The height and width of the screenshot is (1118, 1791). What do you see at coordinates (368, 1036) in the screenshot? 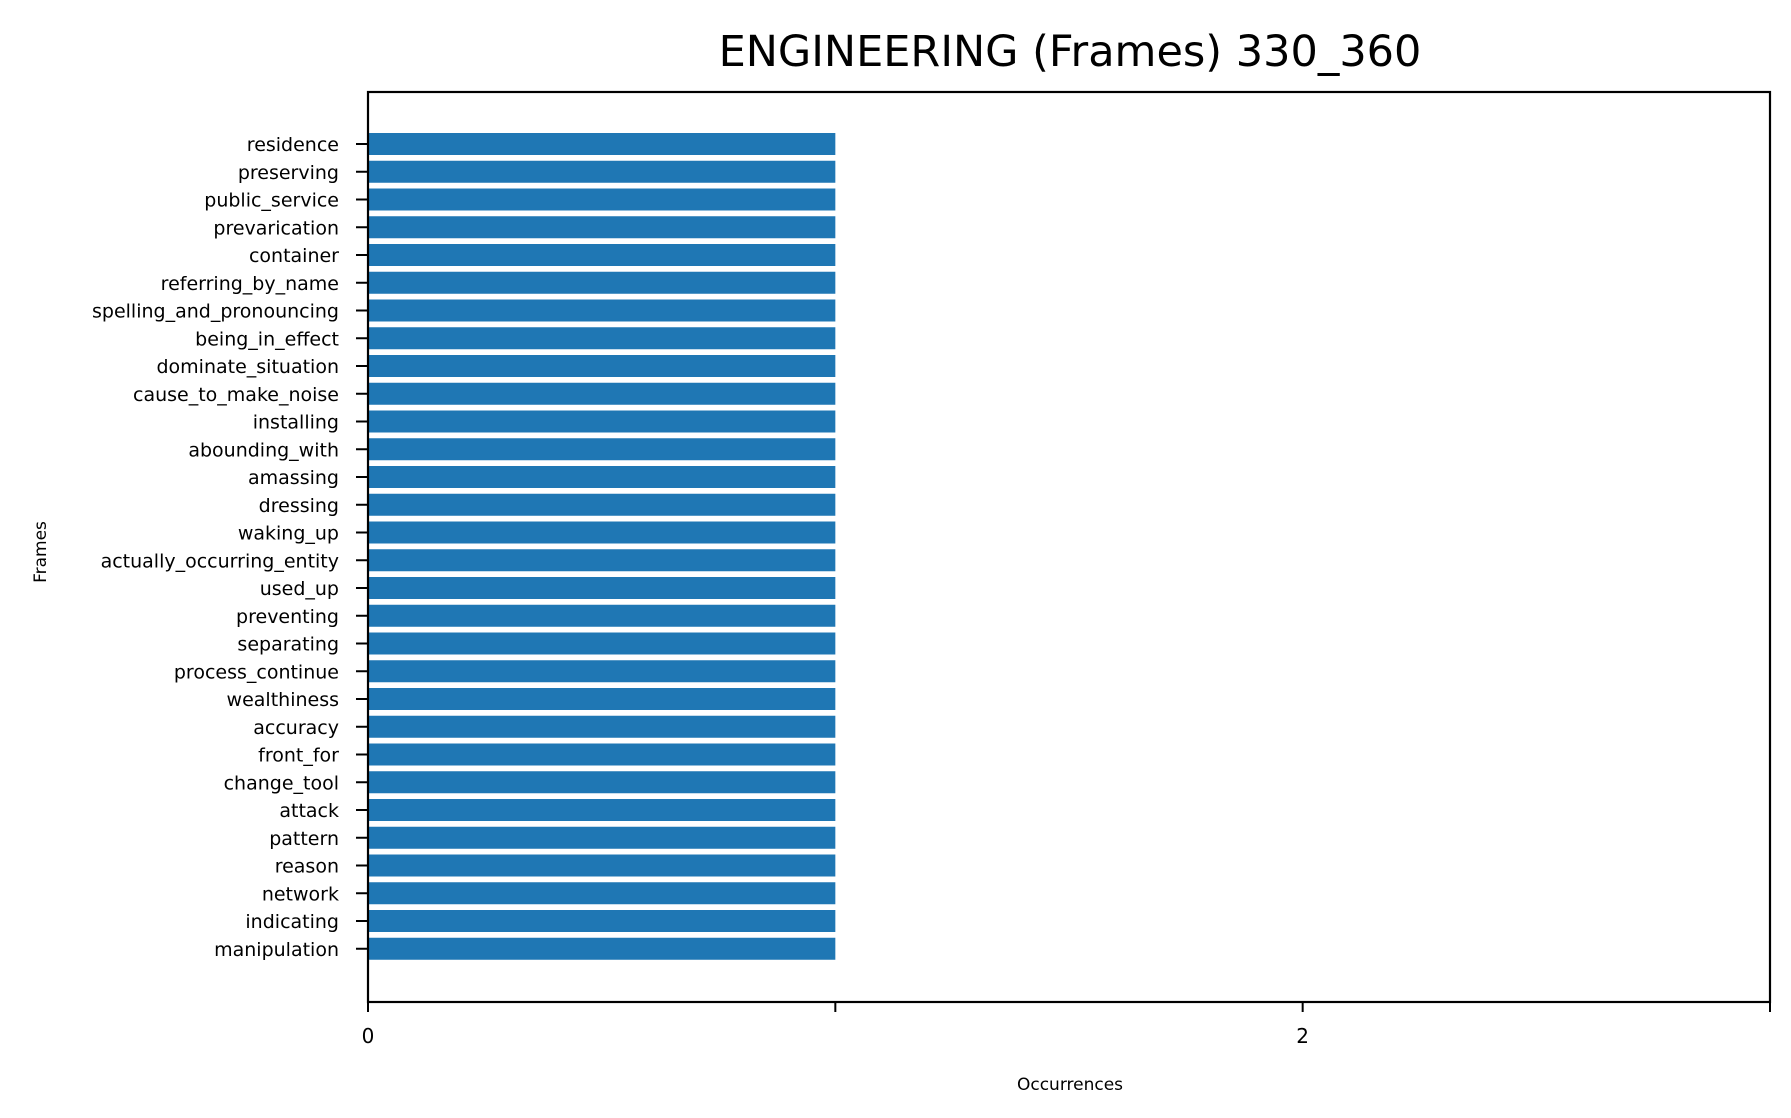
I see `x-tick-label: 0` at bounding box center [368, 1036].